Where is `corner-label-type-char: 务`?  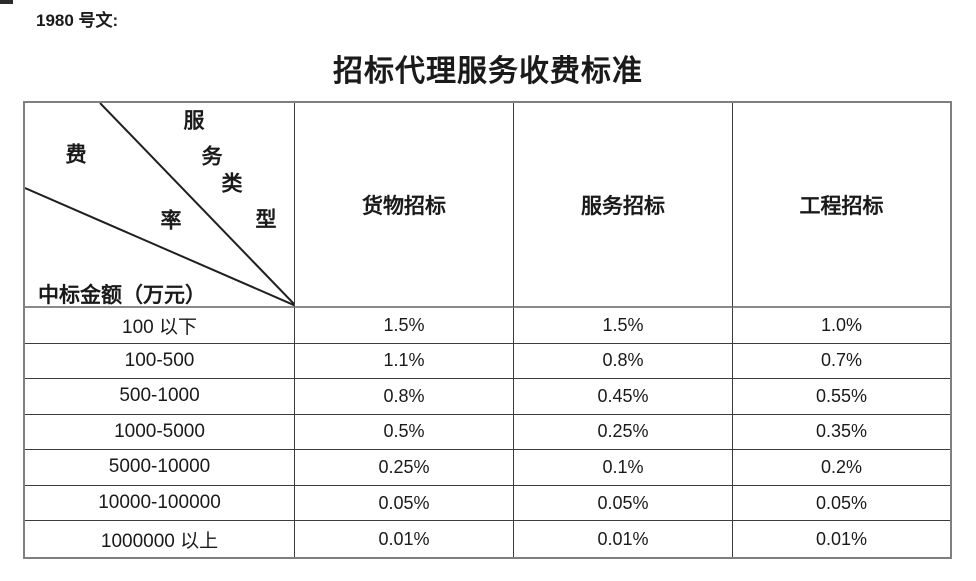
corner-label-type-char: 务 is located at coordinates (212, 156).